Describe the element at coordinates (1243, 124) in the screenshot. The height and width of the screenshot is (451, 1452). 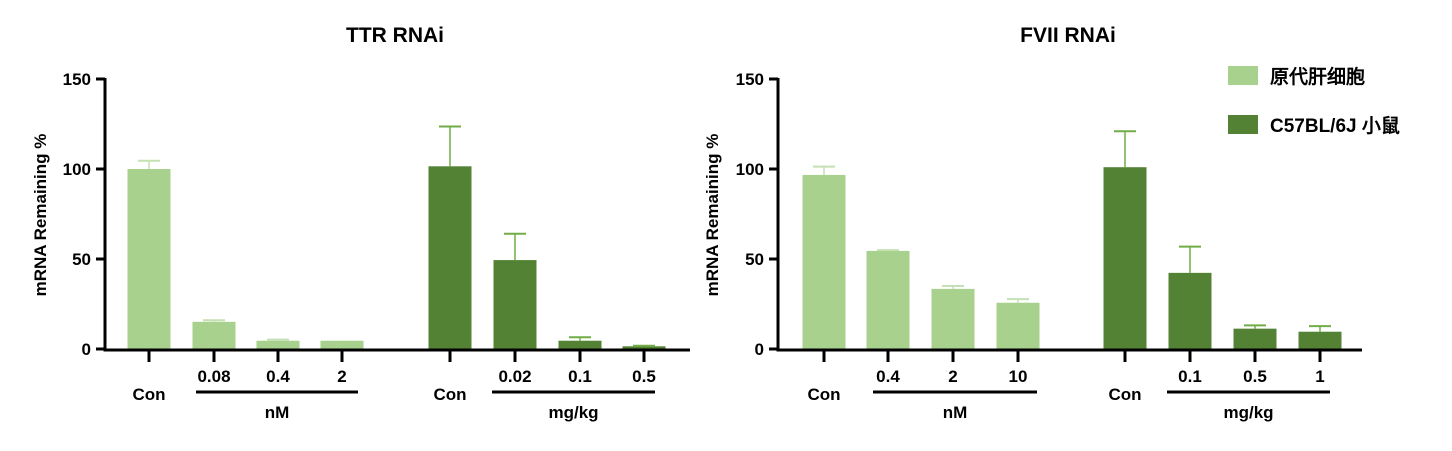
I see `legend-swatch-mice` at that location.